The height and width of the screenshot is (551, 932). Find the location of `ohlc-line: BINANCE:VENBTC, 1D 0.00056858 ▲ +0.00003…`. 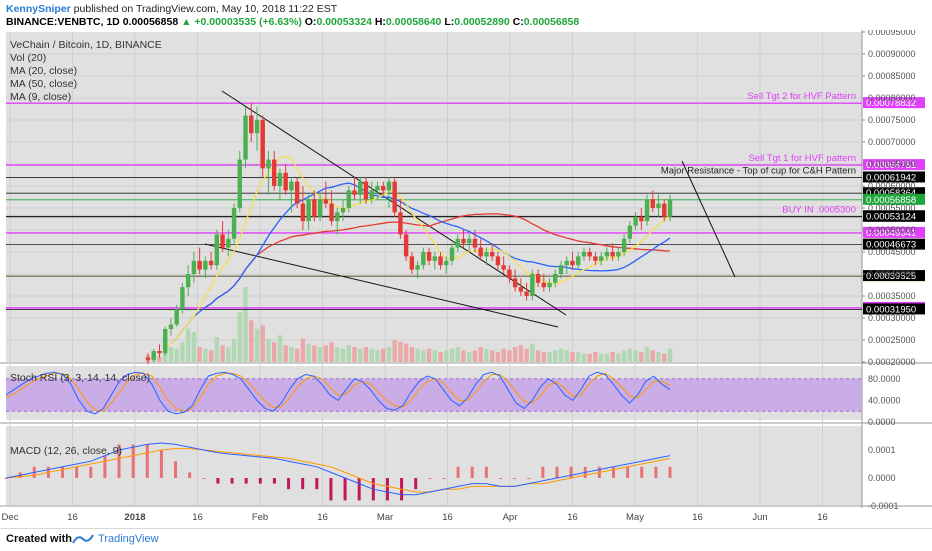

ohlc-line: BINANCE:VENBTC, 1D 0.00056858 ▲ +0.00003… is located at coordinates (292, 22).